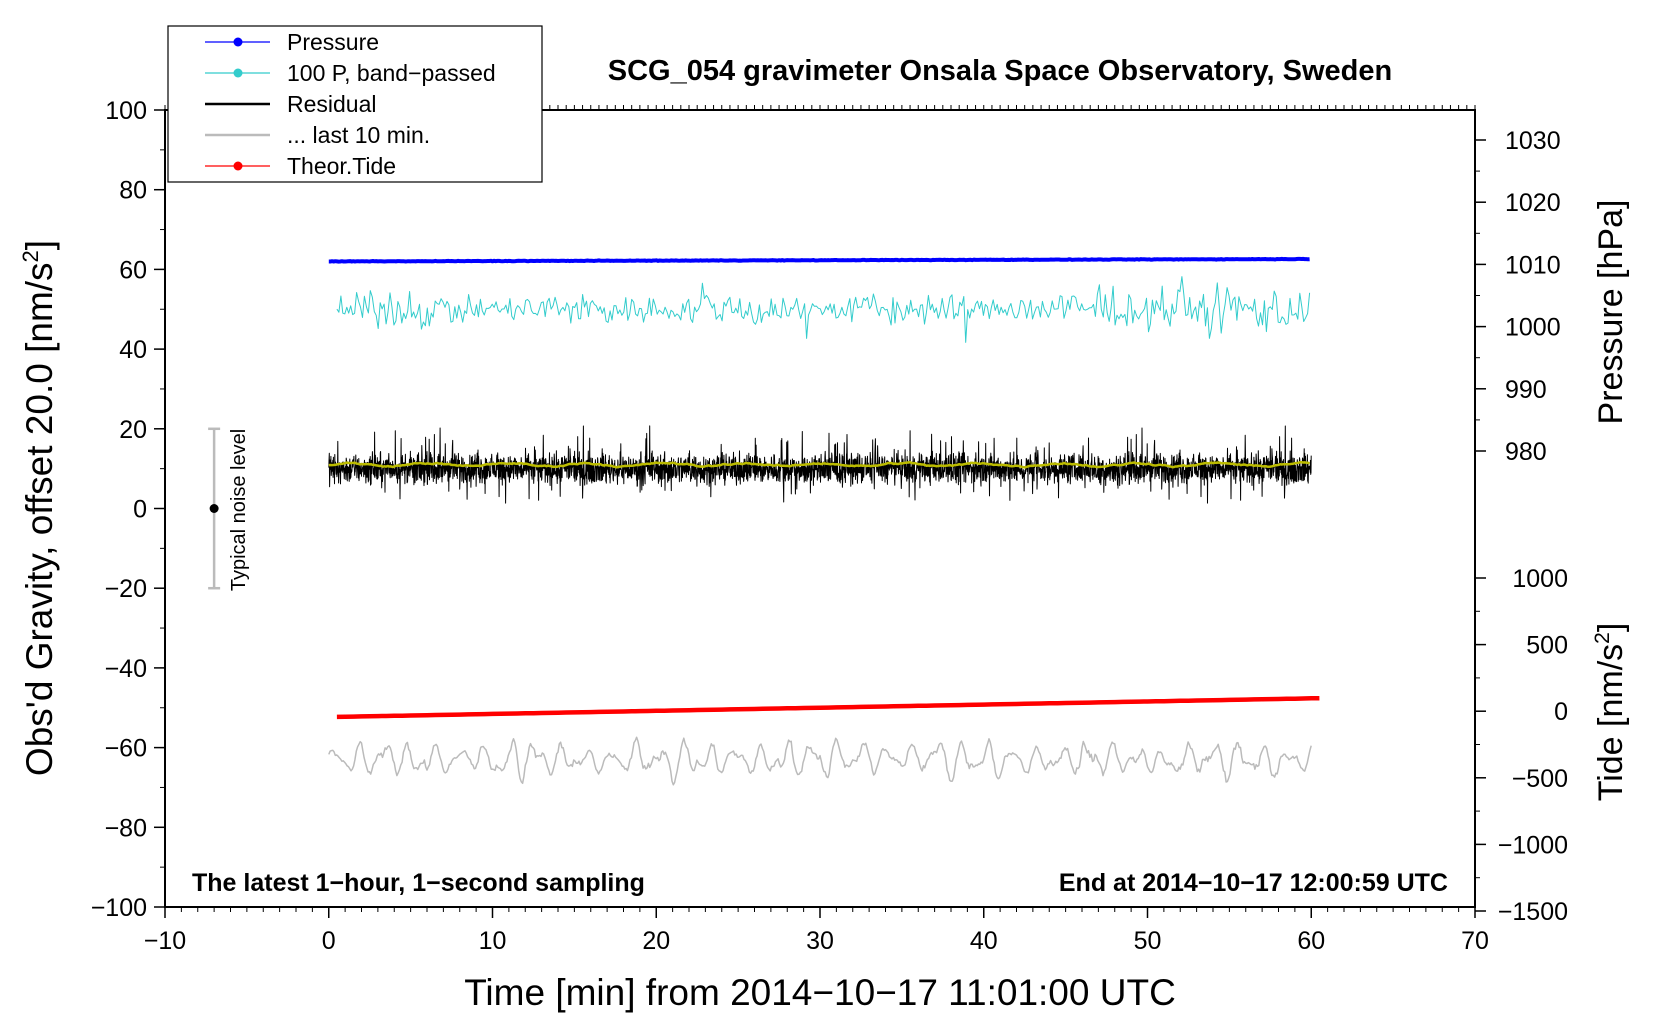 The height and width of the screenshot is (1020, 1660). I want to click on x-tick-label: 0, so click(329, 941).